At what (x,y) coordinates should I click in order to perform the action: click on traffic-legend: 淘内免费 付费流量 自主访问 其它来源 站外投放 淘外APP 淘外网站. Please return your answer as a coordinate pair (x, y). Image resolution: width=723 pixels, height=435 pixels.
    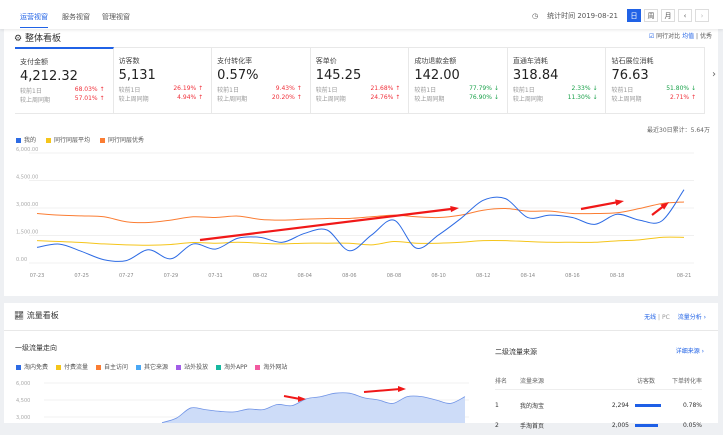
    Looking at the image, I should click on (151, 366).